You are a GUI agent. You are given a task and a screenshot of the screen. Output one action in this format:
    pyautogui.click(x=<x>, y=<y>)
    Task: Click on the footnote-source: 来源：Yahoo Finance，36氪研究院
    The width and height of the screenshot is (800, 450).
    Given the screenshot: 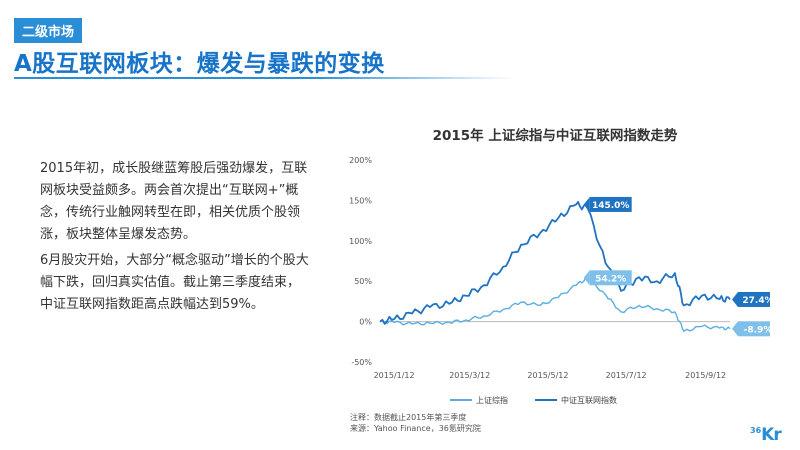 What is the action you would take?
    pyautogui.click(x=415, y=428)
    